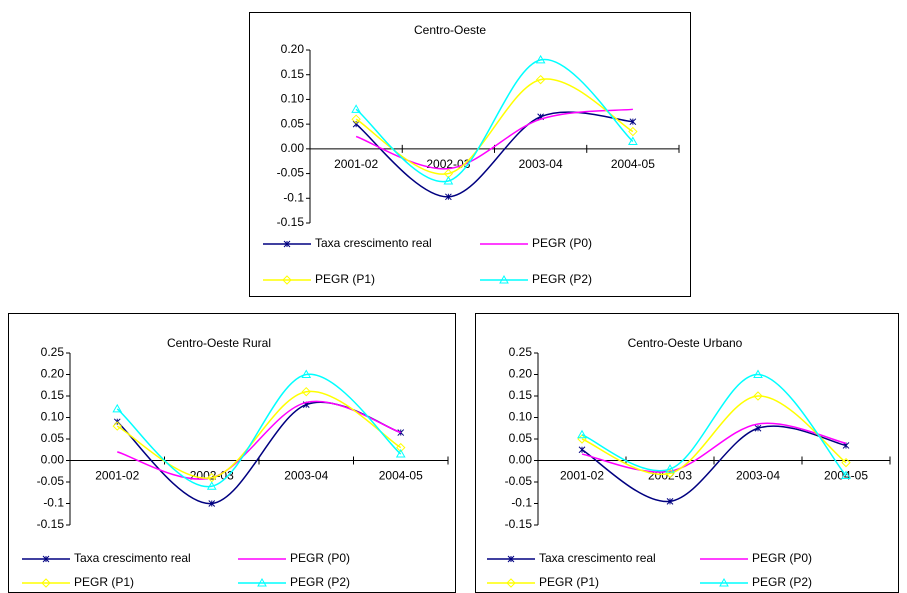 This screenshot has height=593, width=907. What do you see at coordinates (685, 343) in the screenshot?
I see `chart-title: Centro-Oeste Urbano` at bounding box center [685, 343].